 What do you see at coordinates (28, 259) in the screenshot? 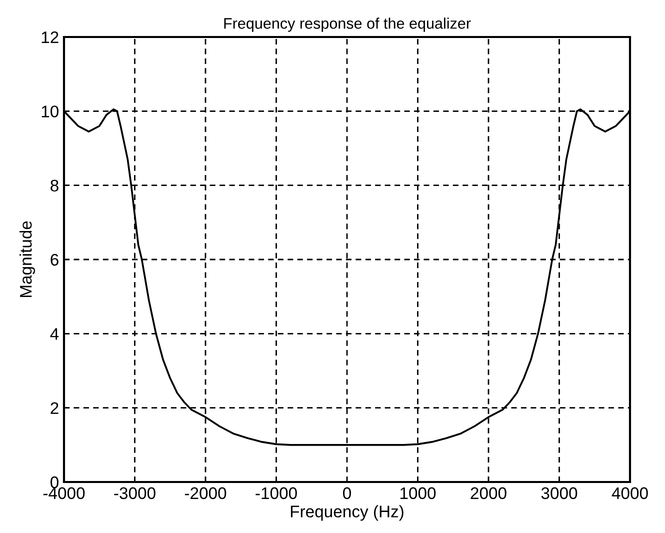
I see `y-axis-title: Magnitude` at bounding box center [28, 259].